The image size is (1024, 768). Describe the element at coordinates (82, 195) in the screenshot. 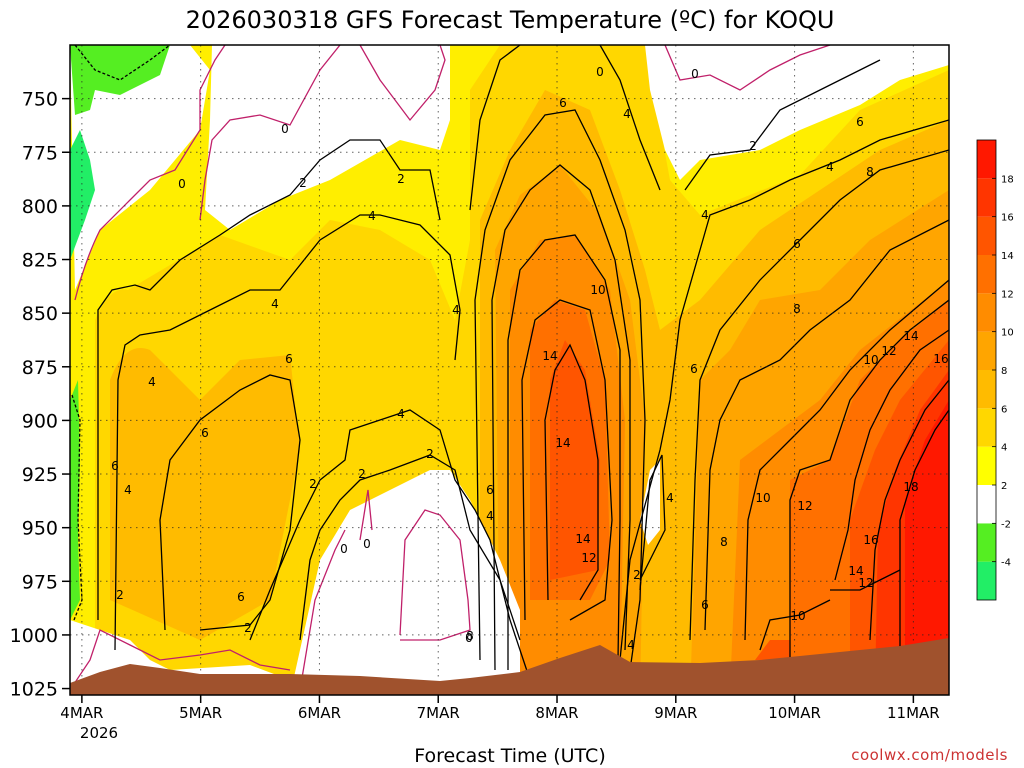

I see `fill-cold-below-minus4C` at that location.